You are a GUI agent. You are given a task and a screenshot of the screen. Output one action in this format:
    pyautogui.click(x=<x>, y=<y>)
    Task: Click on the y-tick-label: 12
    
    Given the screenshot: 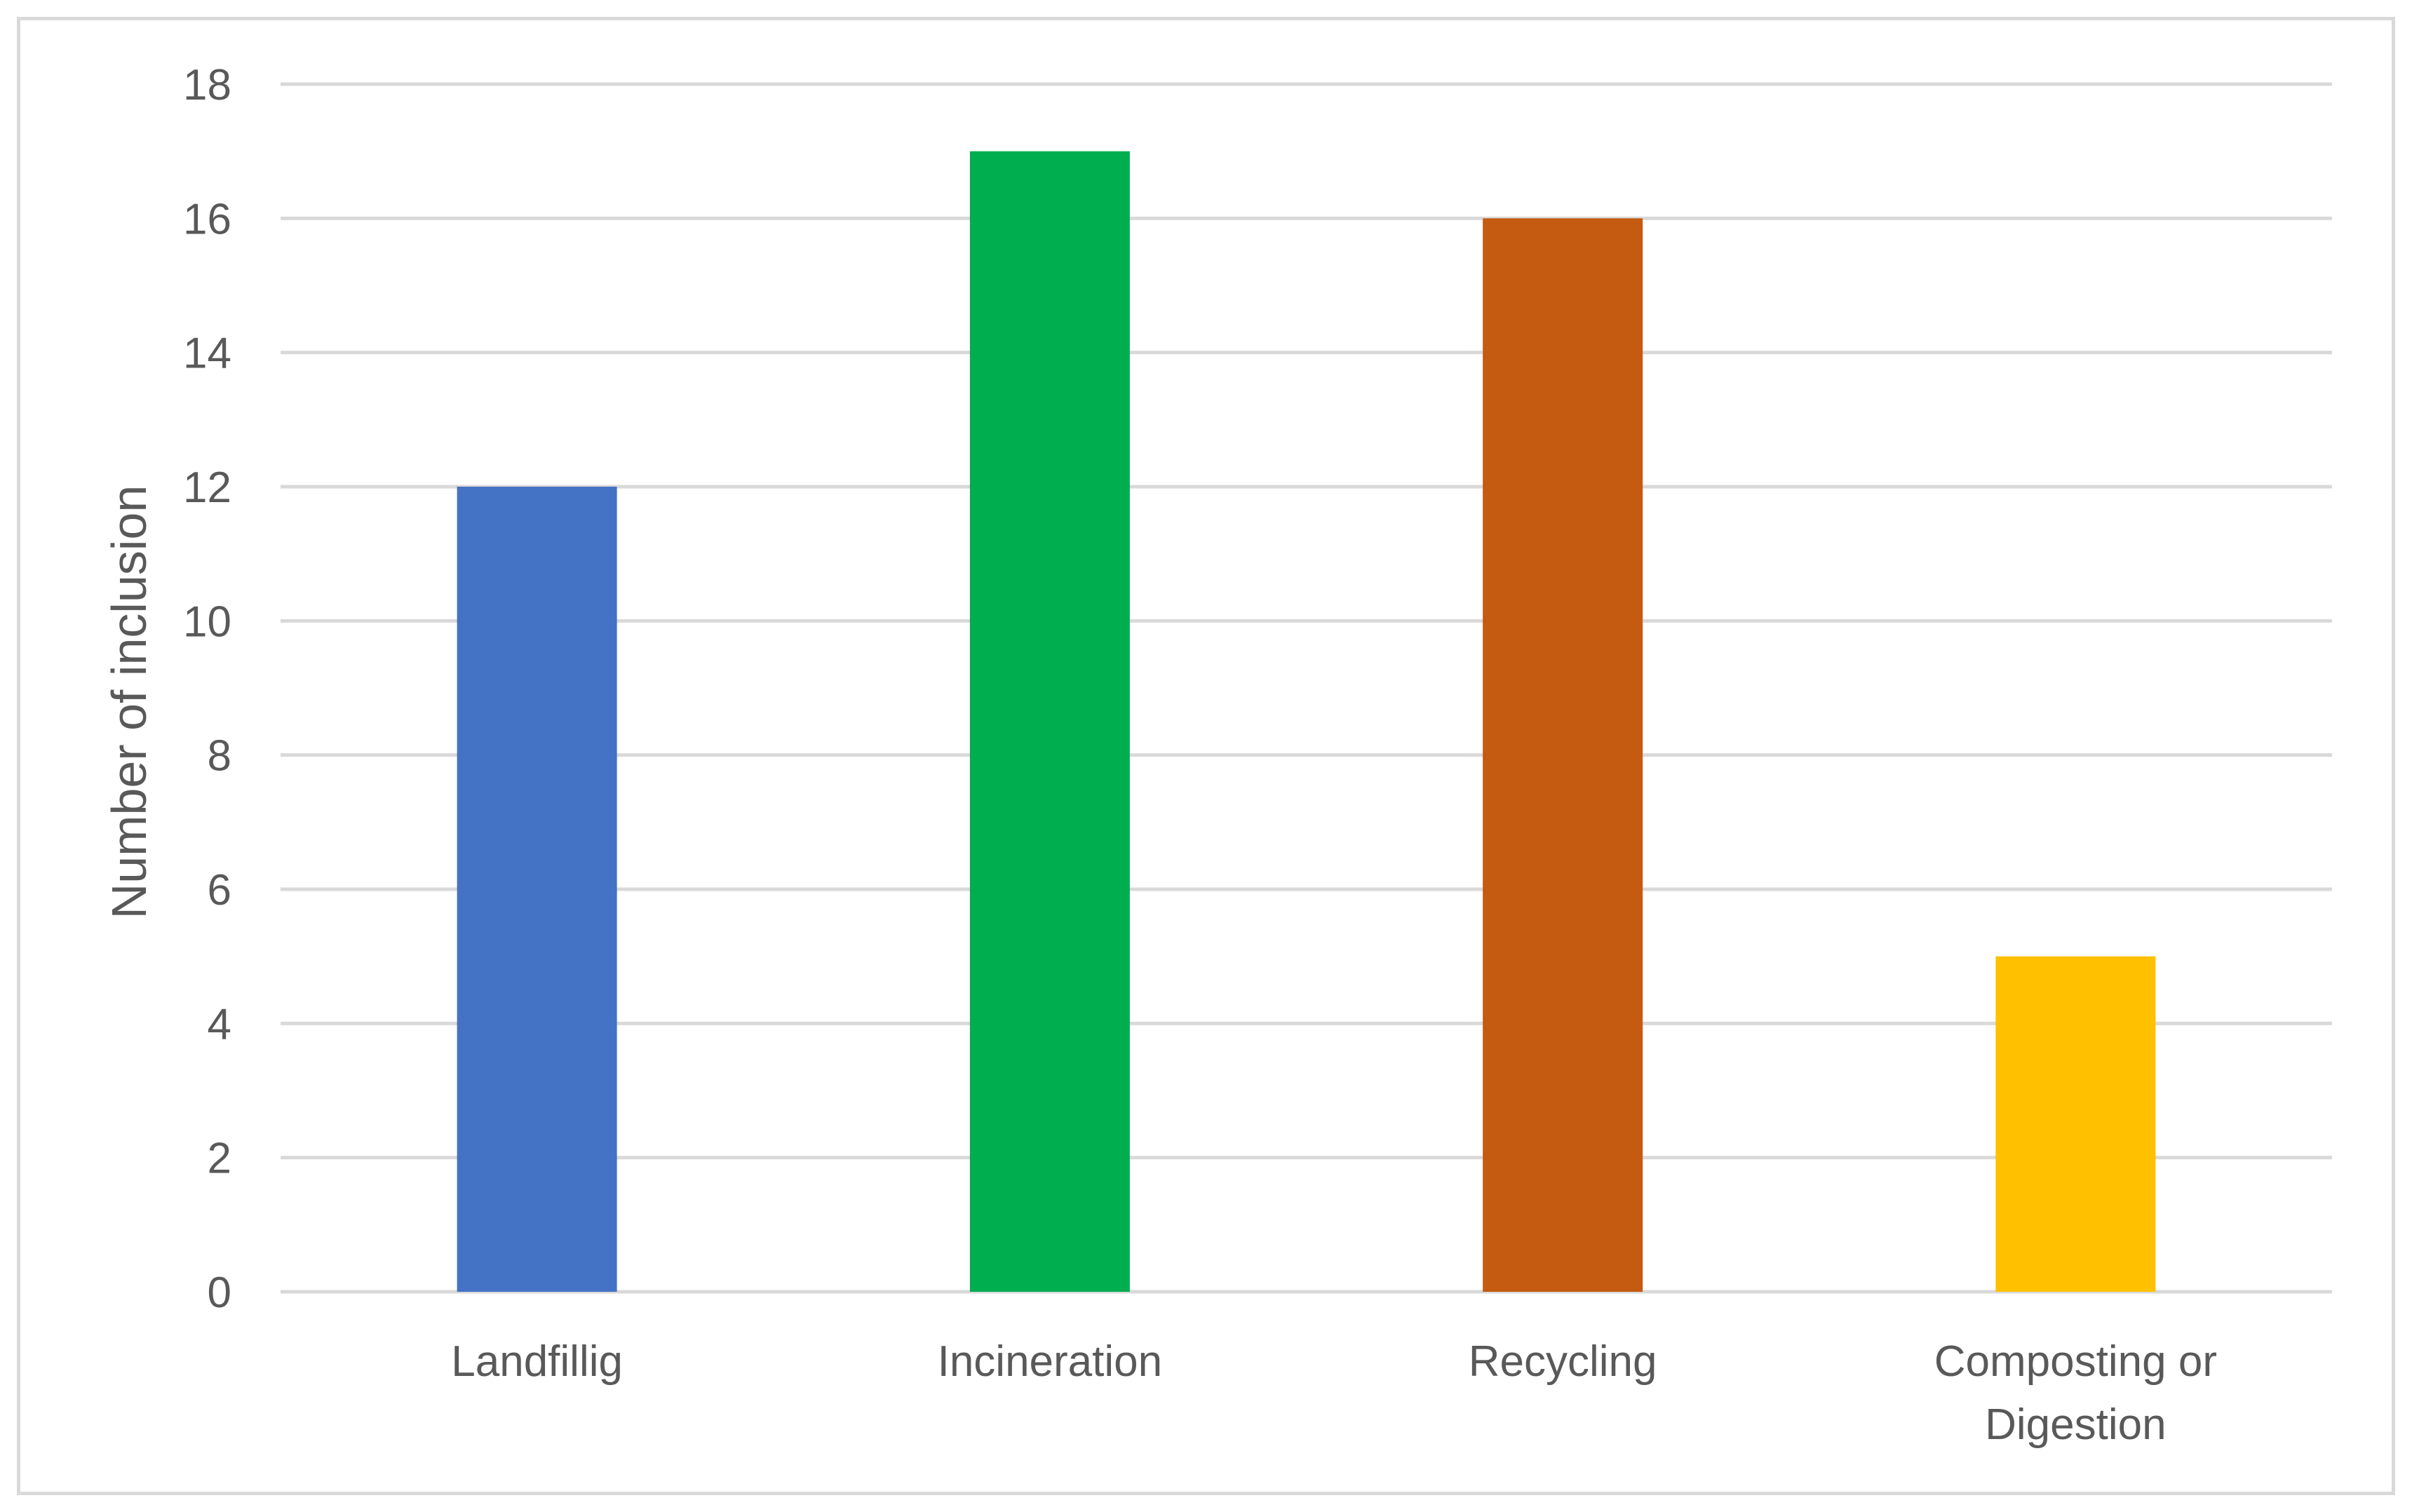 What is the action you would take?
    pyautogui.click(x=207, y=488)
    